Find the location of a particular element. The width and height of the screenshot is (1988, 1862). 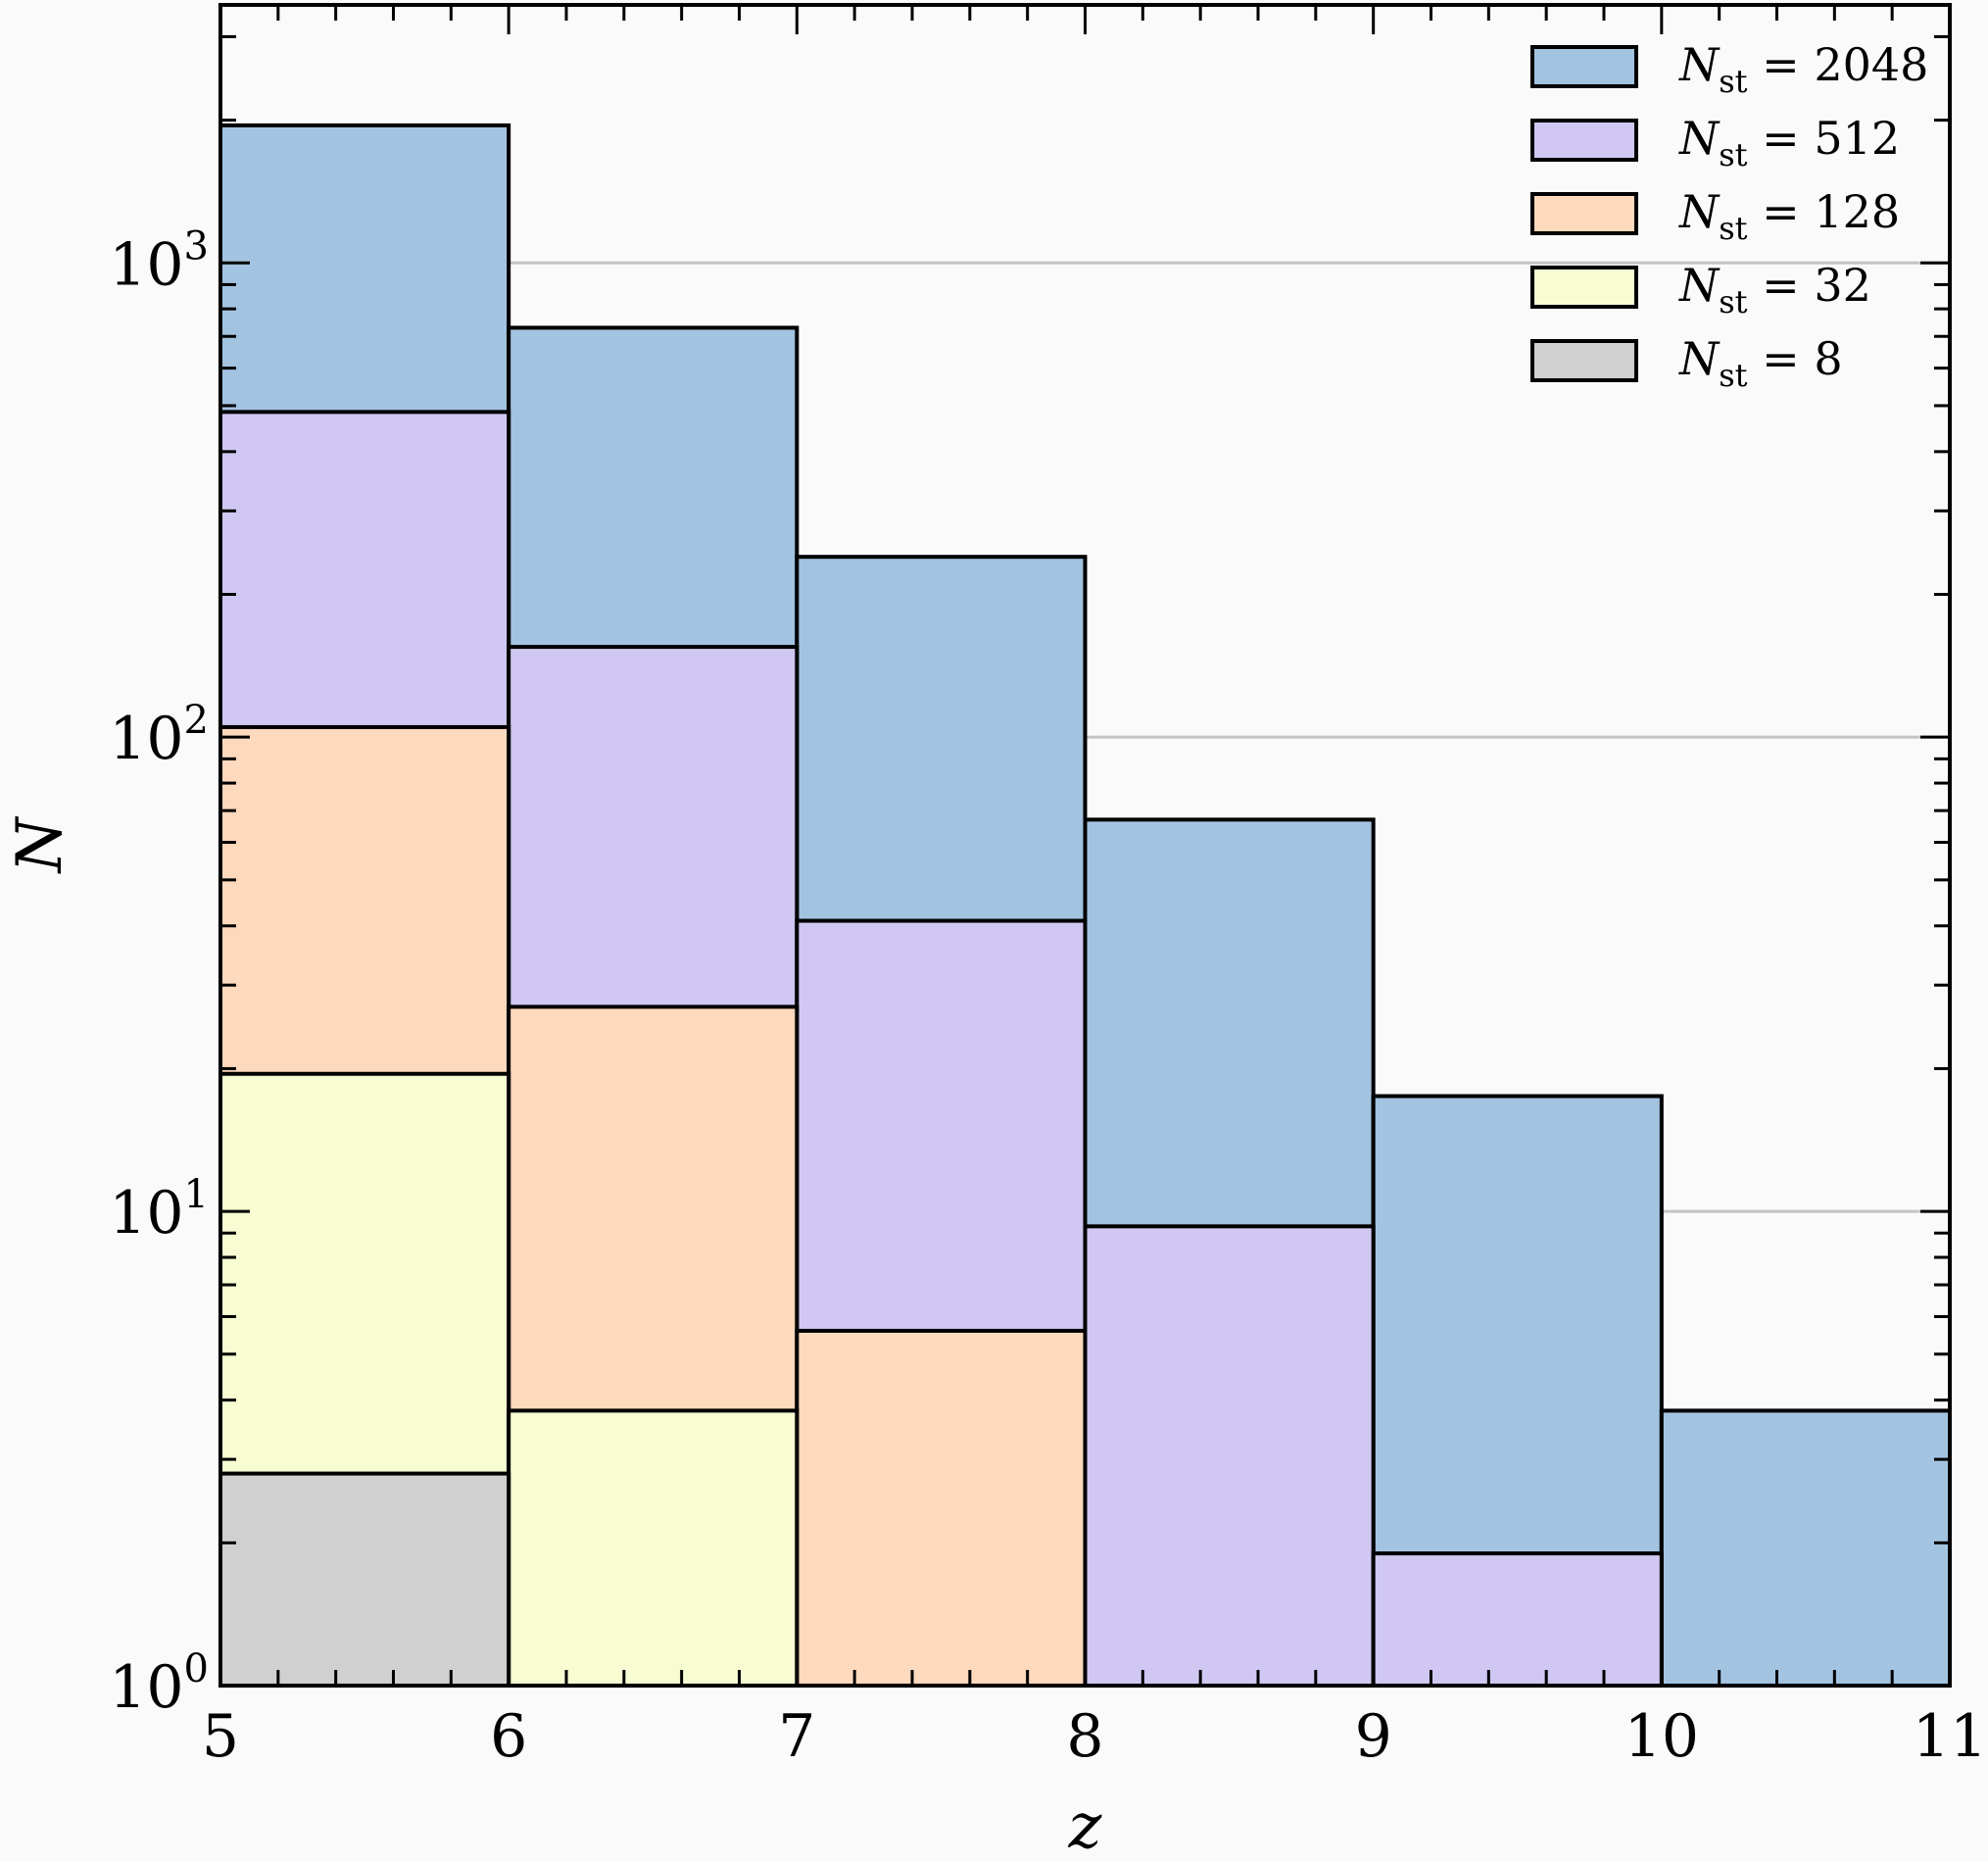

x-tick-label: 11 is located at coordinates (1950, 1736).